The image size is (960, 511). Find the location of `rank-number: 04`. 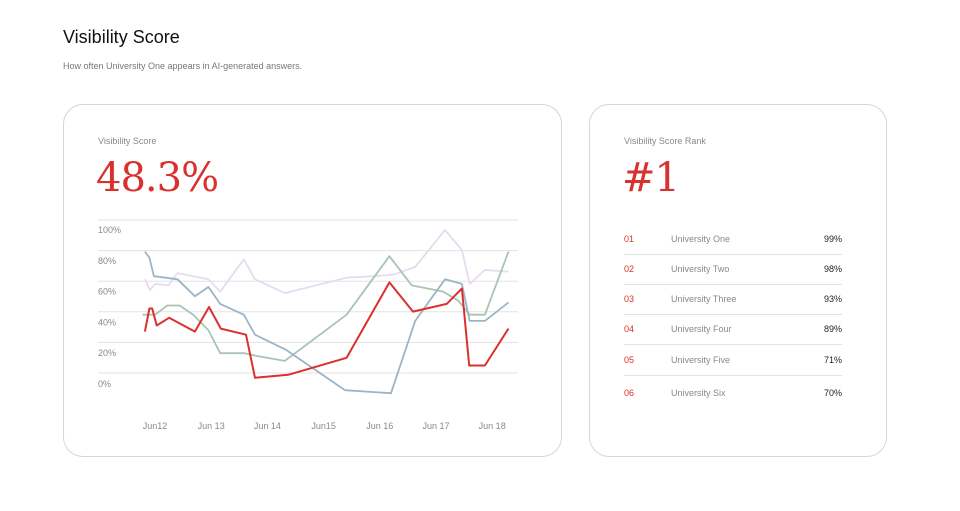

rank-number: 04 is located at coordinates (629, 329).